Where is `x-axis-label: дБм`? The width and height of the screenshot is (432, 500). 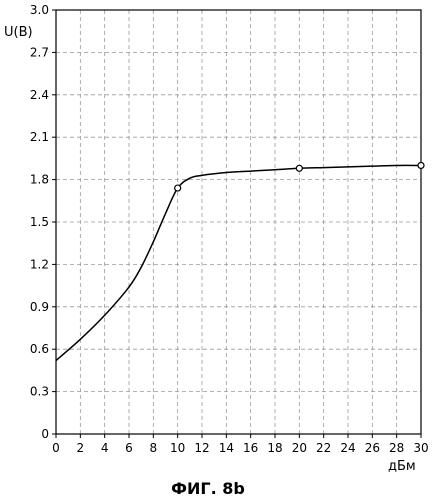 x-axis-label: дБм is located at coordinates (402, 466).